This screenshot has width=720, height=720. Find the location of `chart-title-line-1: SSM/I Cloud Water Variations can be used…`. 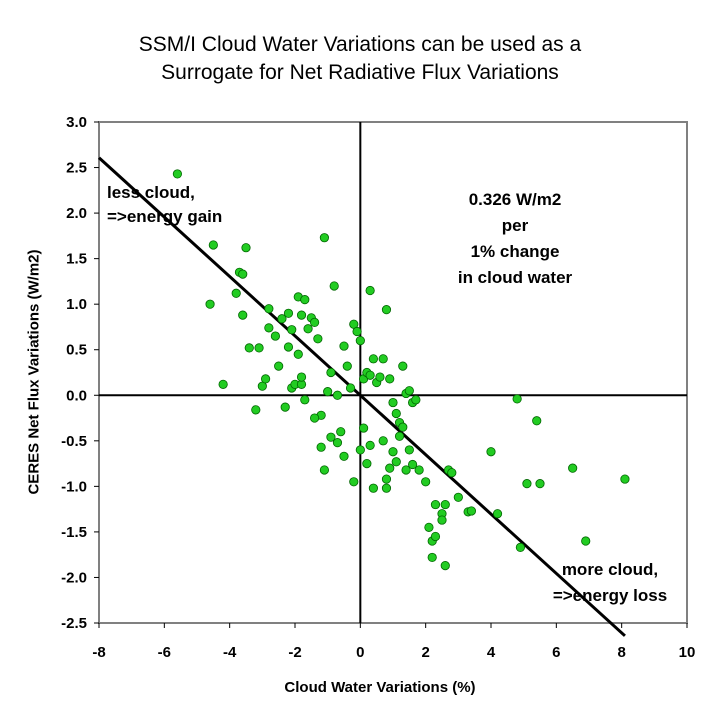

chart-title-line-1: SSM/I Cloud Water Variations can be used… is located at coordinates (360, 44).